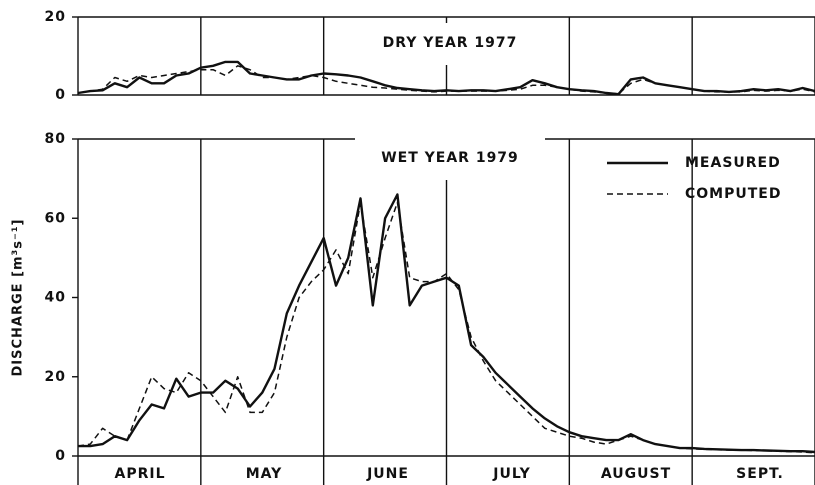 This screenshot has height=485, width=815. I want to click on legend-label: COMPUTED, so click(733, 194).